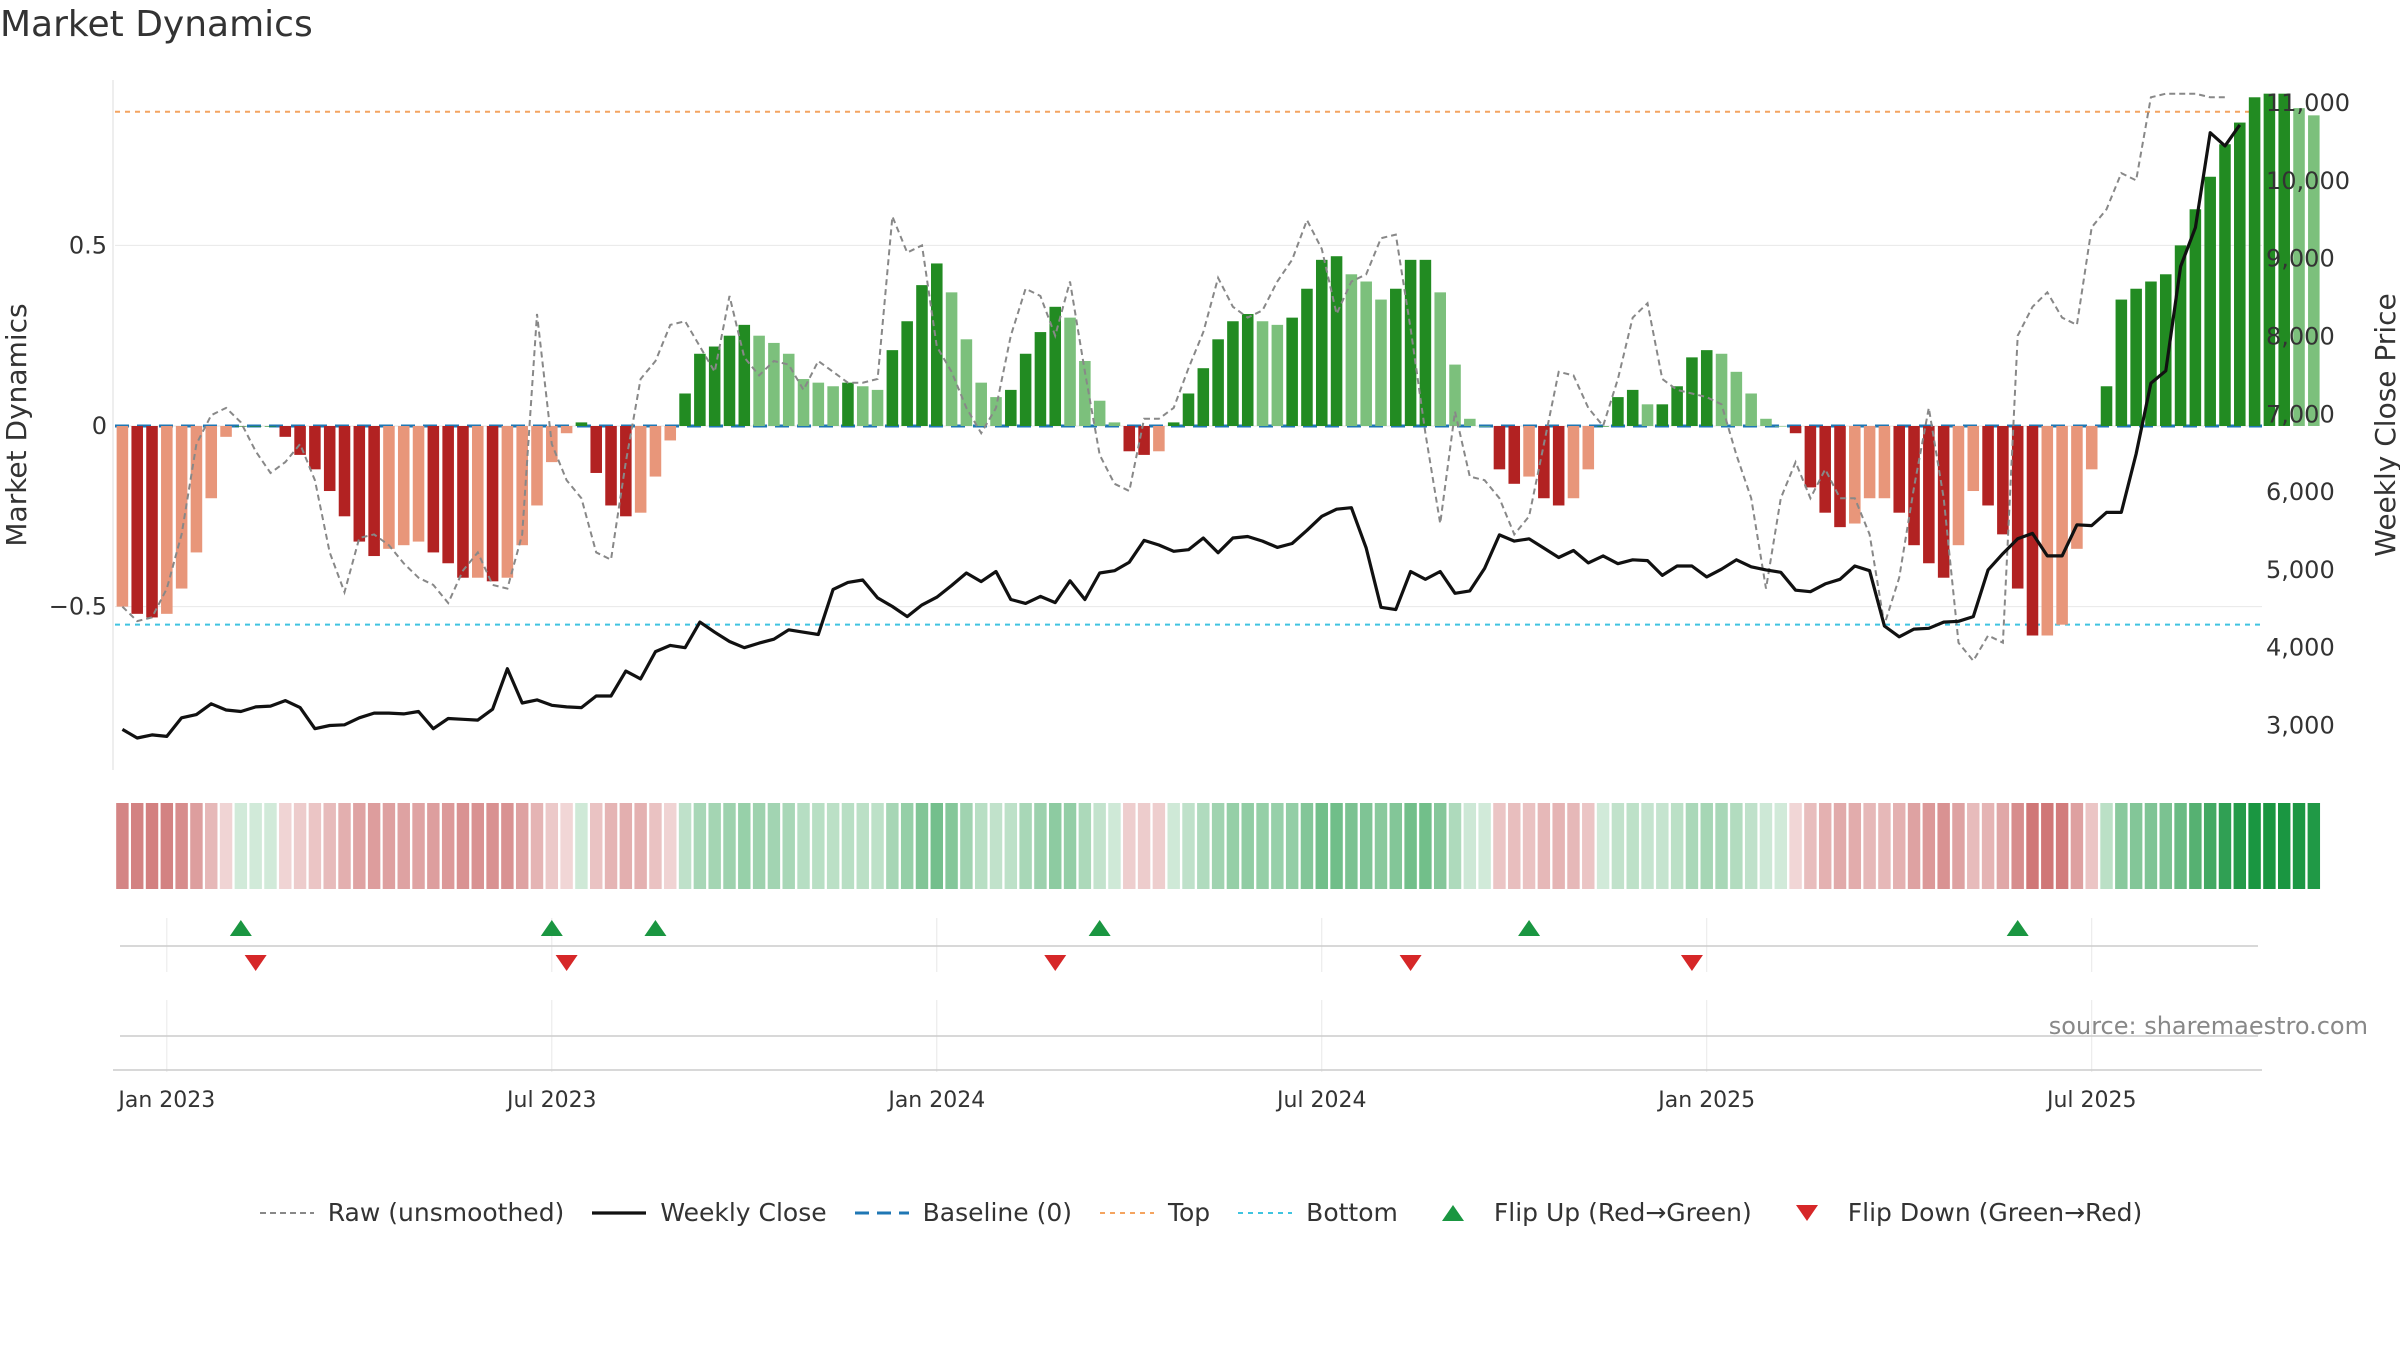 The width and height of the screenshot is (2400, 1350). What do you see at coordinates (255, 963) in the screenshot?
I see `flip-down-marker` at bounding box center [255, 963].